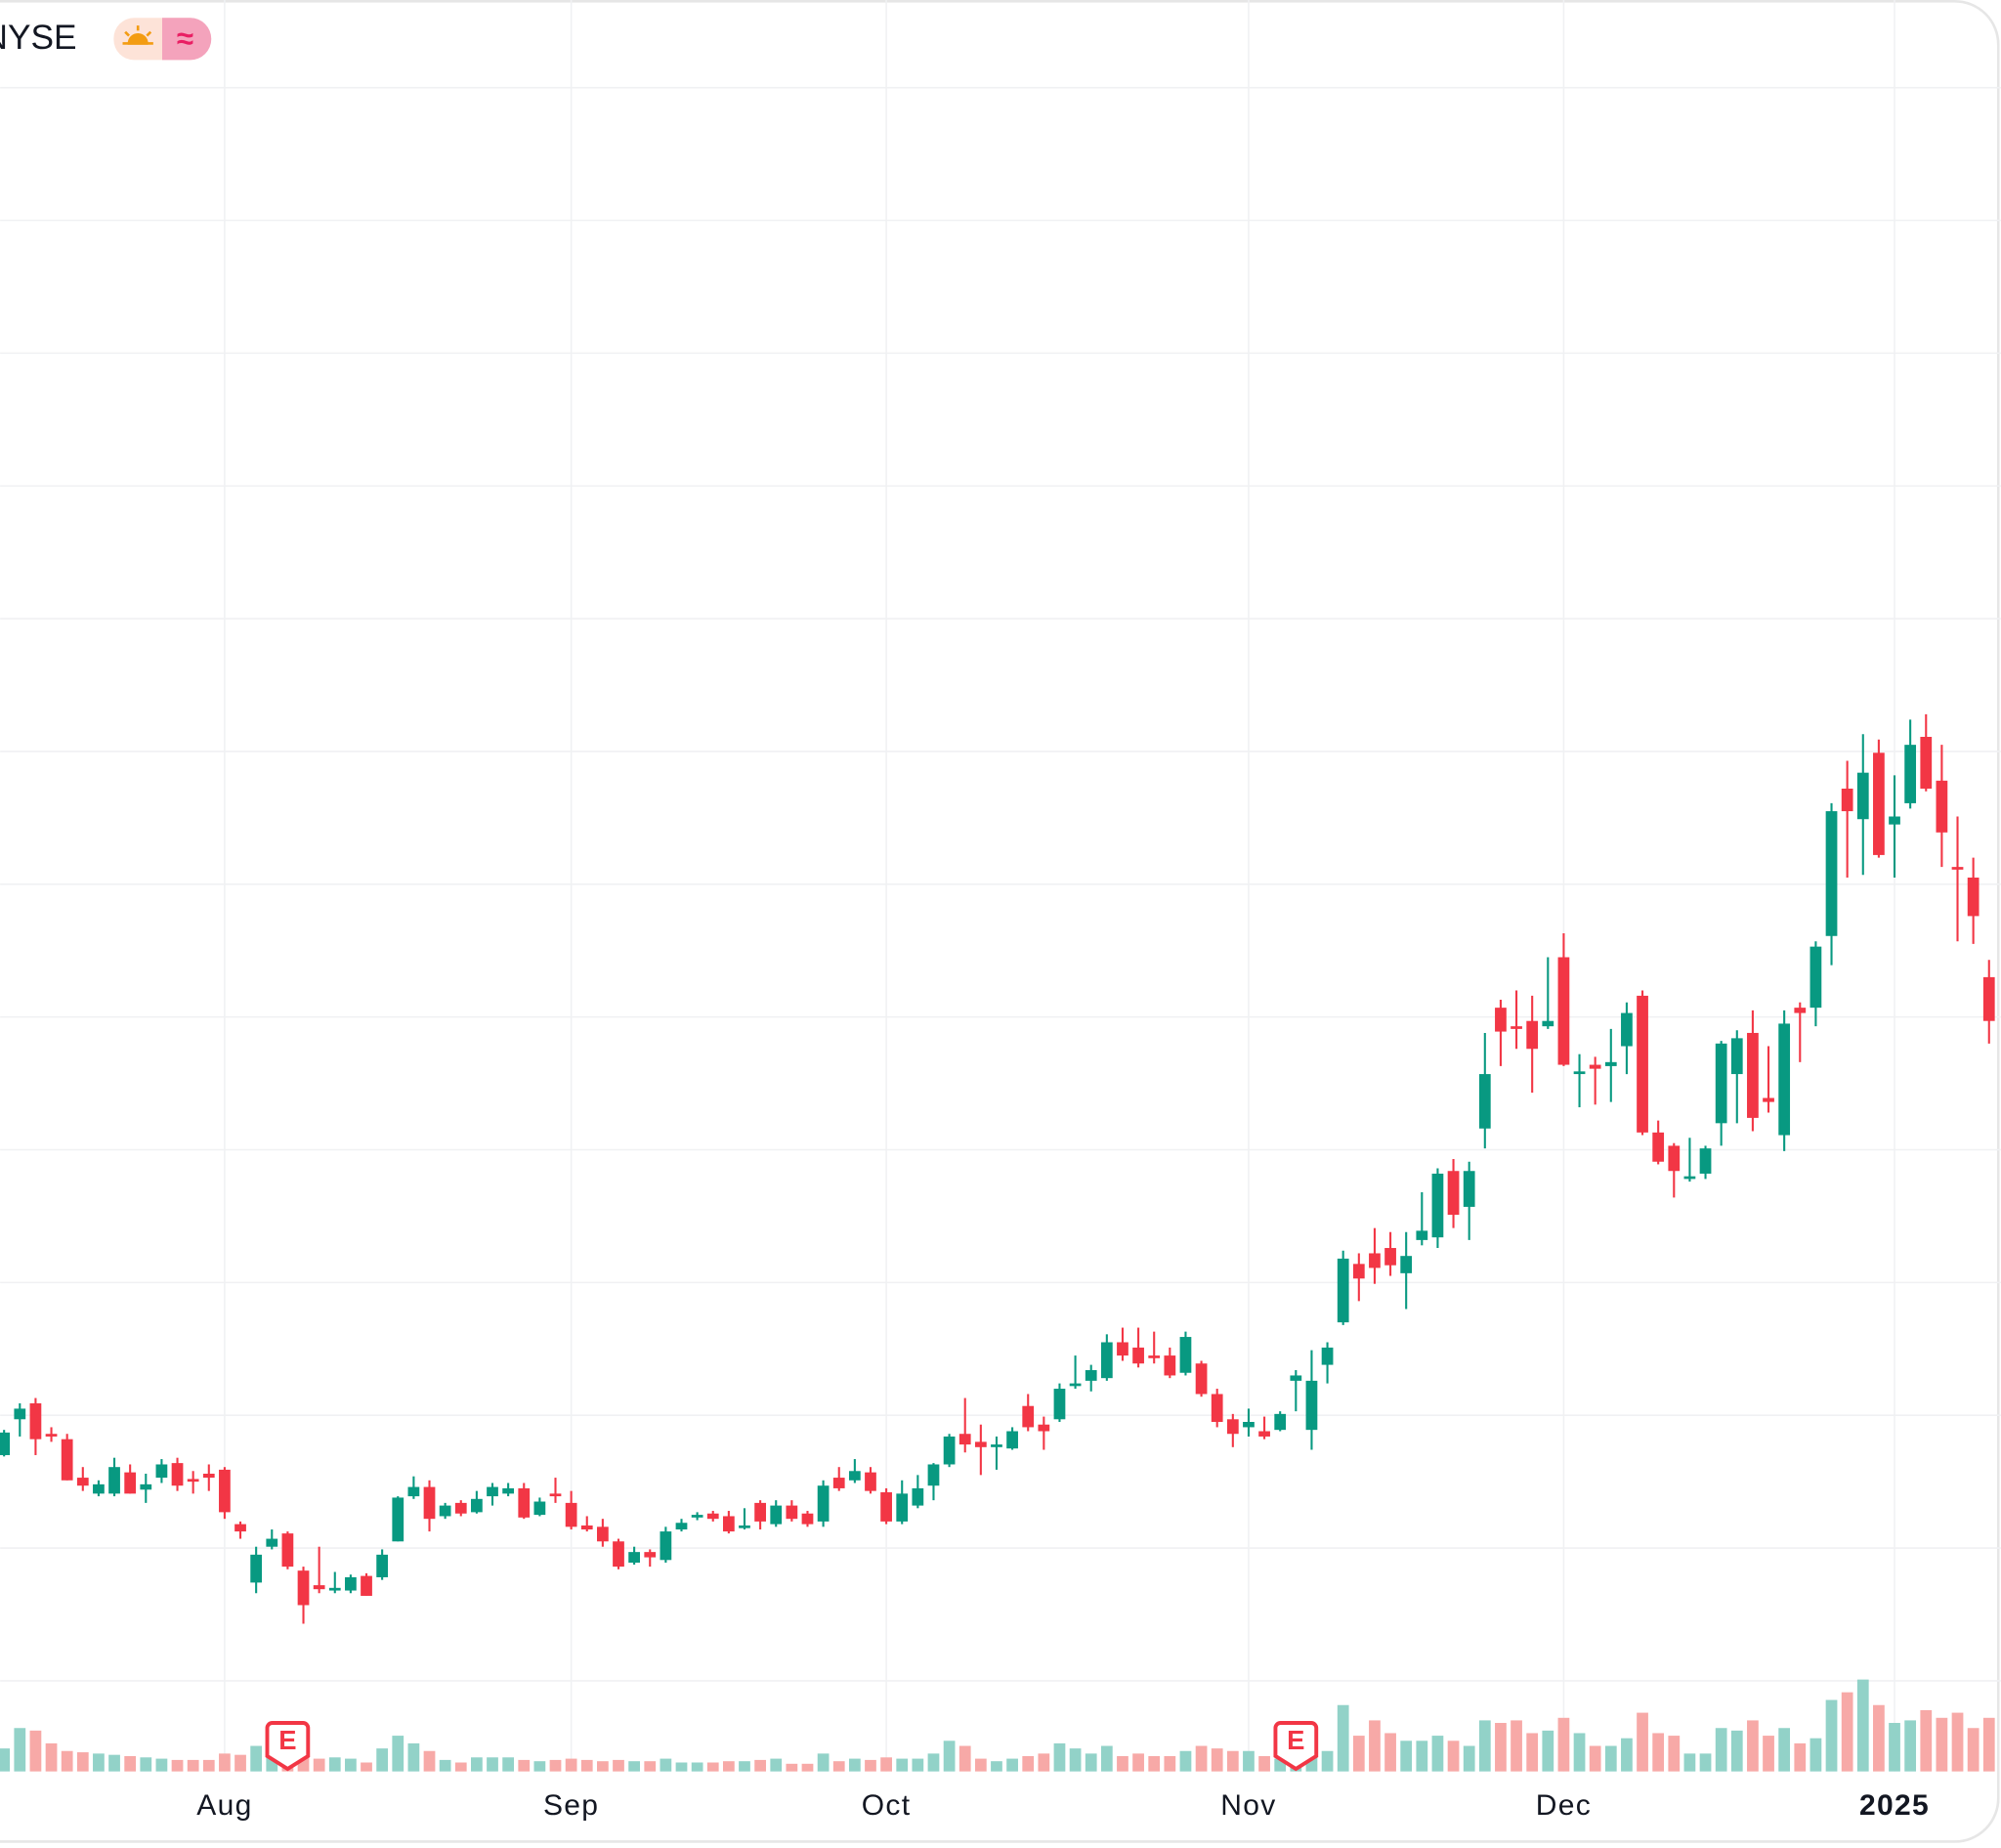 The image size is (2001, 1848). Describe the element at coordinates (38, 38) in the screenshot. I see `exchange-label: NYSE` at that location.